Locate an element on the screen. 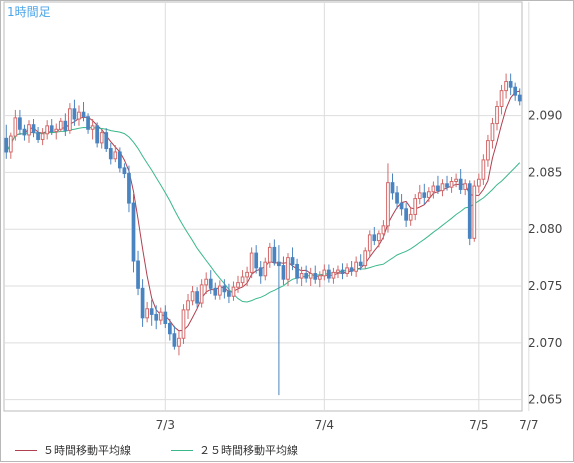  x-tick-label: 7/5 is located at coordinates (478, 425).